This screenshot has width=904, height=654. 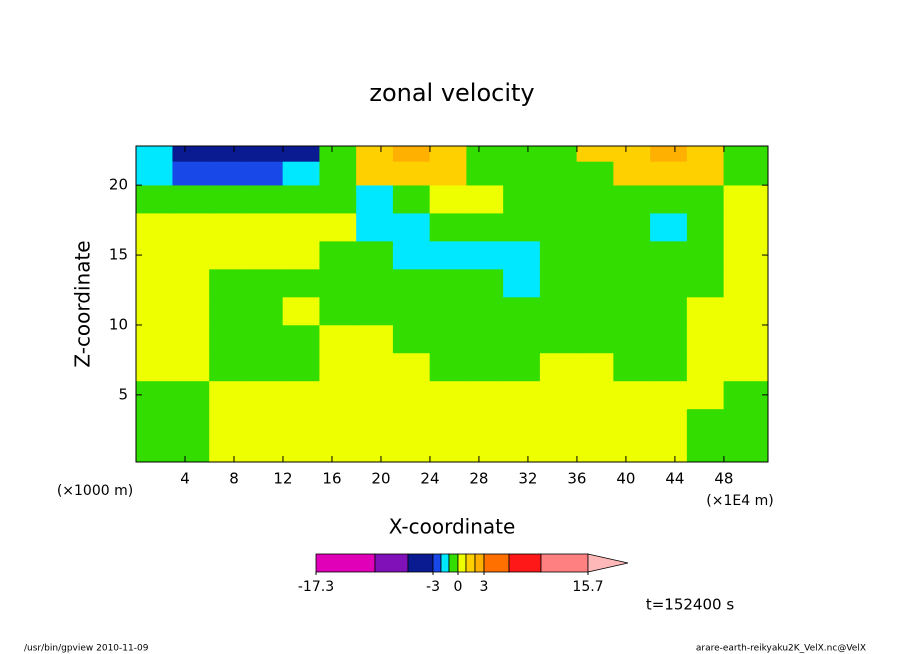 What do you see at coordinates (118, 185) in the screenshot?
I see `y-tick-label: 20` at bounding box center [118, 185].